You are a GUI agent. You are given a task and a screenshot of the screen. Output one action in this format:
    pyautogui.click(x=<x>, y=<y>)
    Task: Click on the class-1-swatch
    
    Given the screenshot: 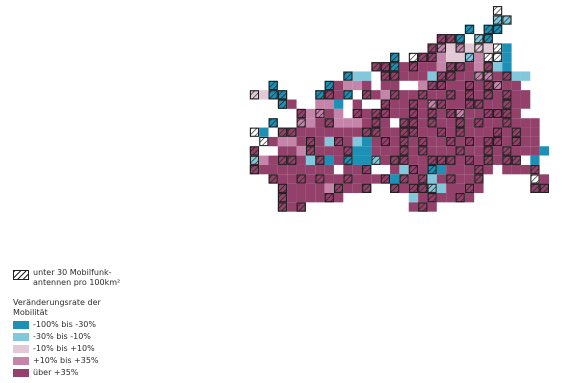 What is the action you would take?
    pyautogui.click(x=21, y=325)
    